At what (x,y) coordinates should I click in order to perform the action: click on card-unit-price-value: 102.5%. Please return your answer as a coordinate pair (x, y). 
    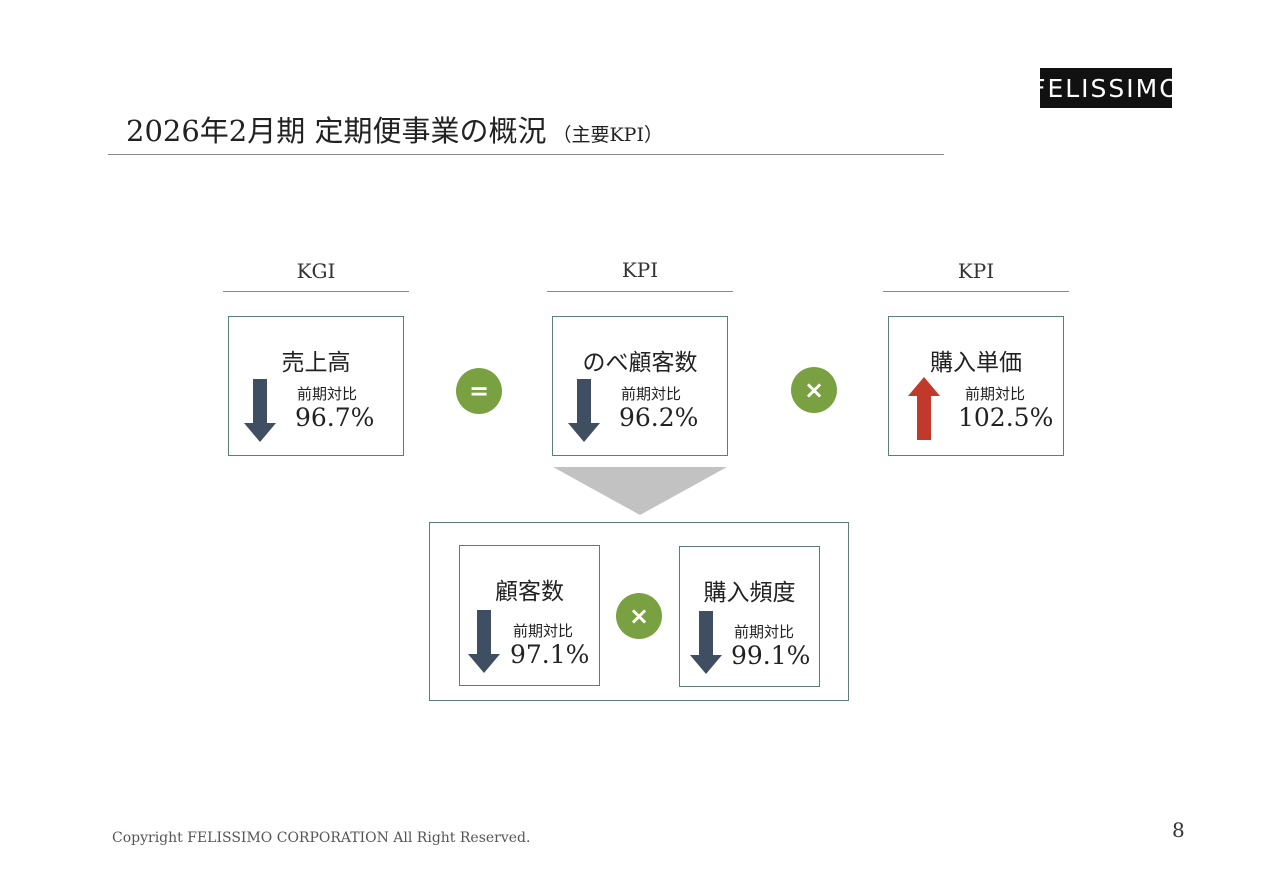
    Looking at the image, I should click on (1006, 417).